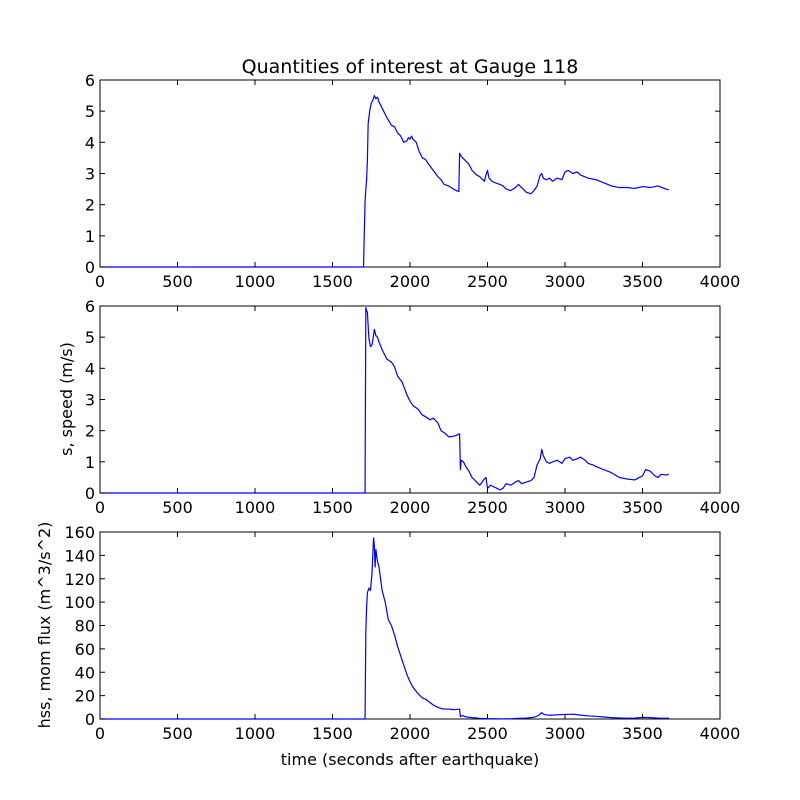 The image size is (800, 800). What do you see at coordinates (410, 759) in the screenshot?
I see `x-axis-label: time (seconds after earthquake)` at bounding box center [410, 759].